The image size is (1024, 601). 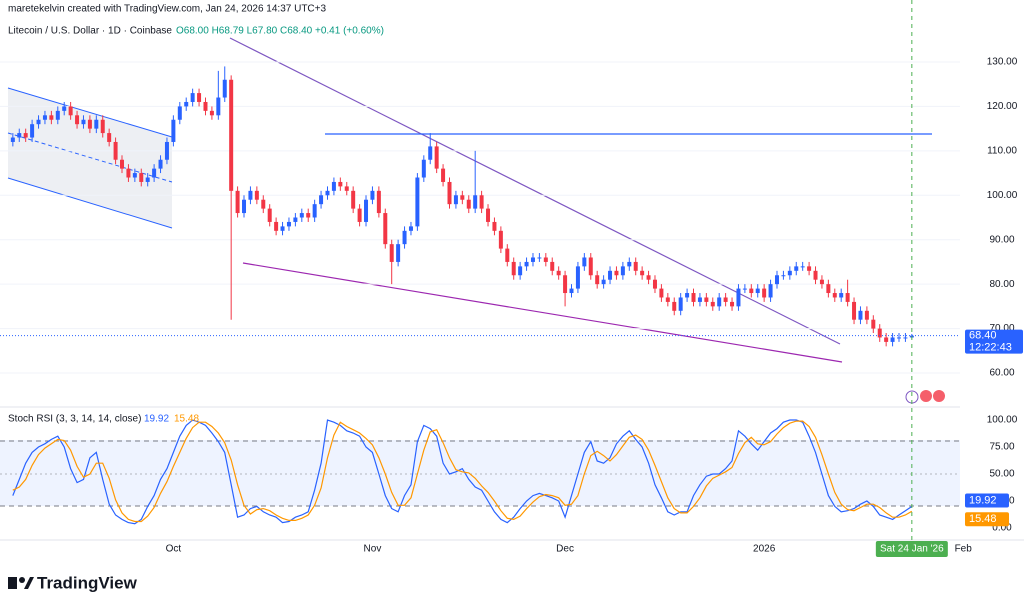 What do you see at coordinates (87, 582) in the screenshot?
I see `brand: TradingView` at bounding box center [87, 582].